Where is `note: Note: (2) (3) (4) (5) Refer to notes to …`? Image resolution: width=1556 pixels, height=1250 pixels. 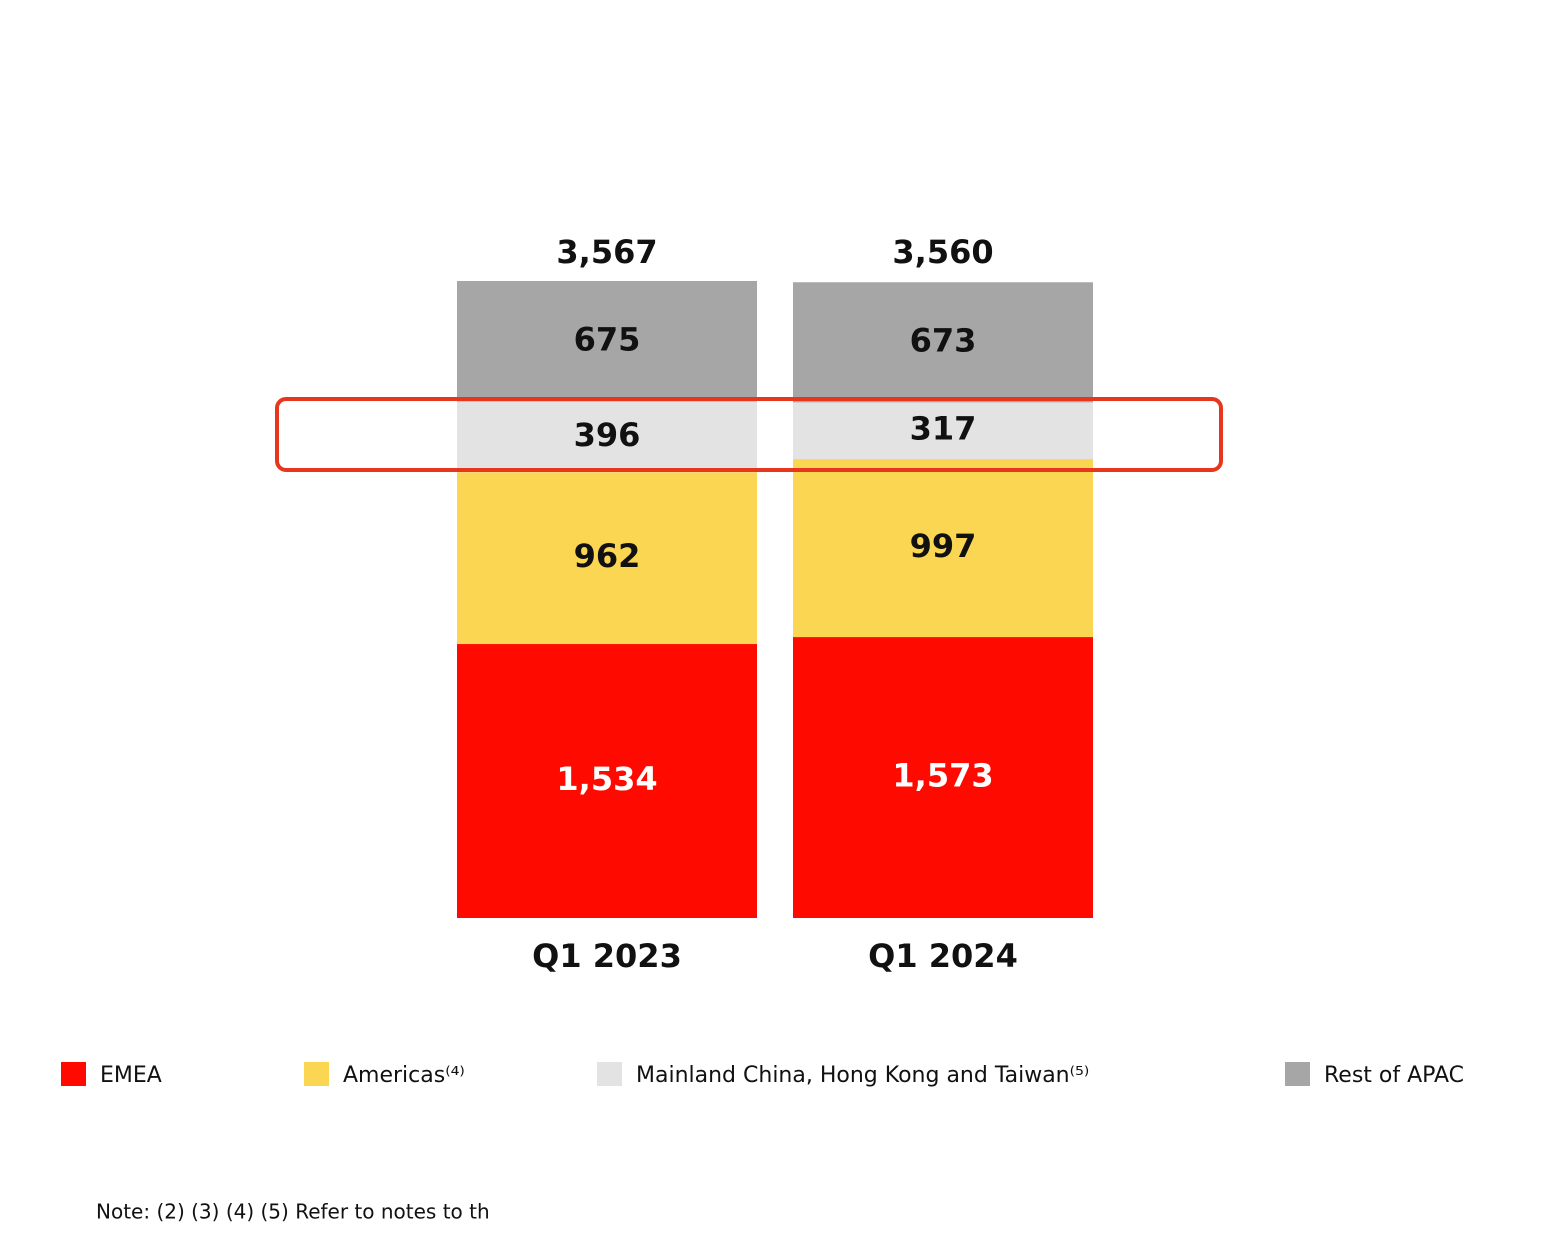
note: Note: (2) (3) (4) (5) Refer to notes to … is located at coordinates (293, 1212).